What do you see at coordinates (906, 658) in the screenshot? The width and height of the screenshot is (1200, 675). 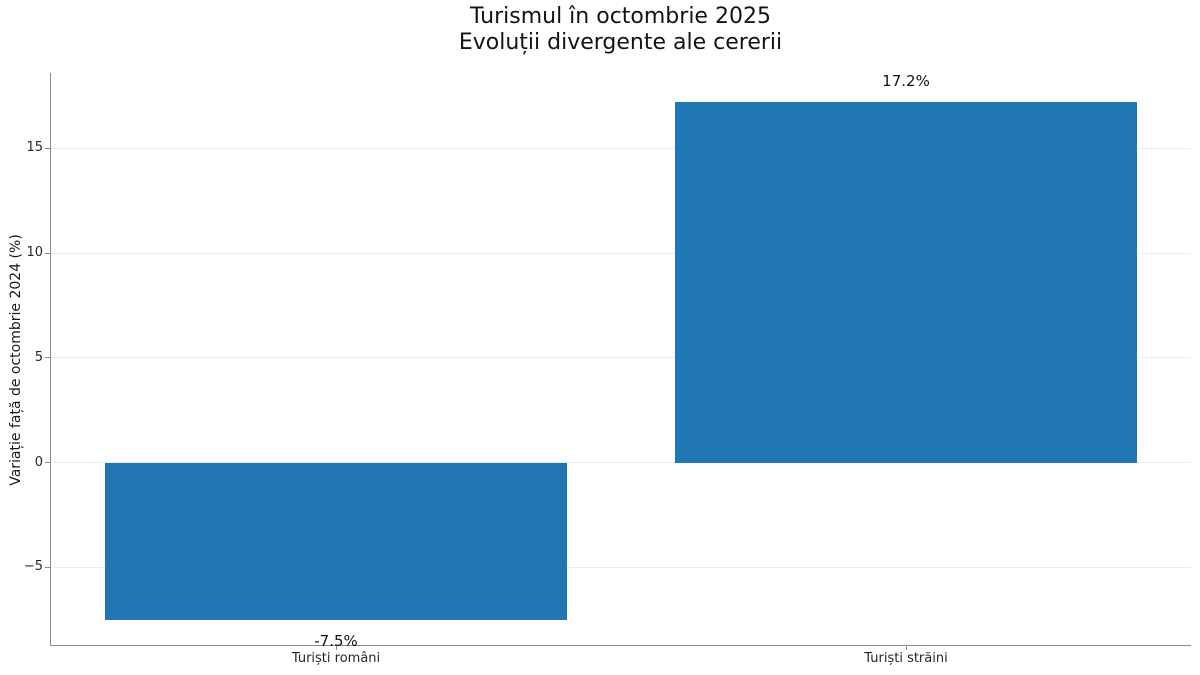 I see `x-tick-label: Turiști străini` at bounding box center [906, 658].